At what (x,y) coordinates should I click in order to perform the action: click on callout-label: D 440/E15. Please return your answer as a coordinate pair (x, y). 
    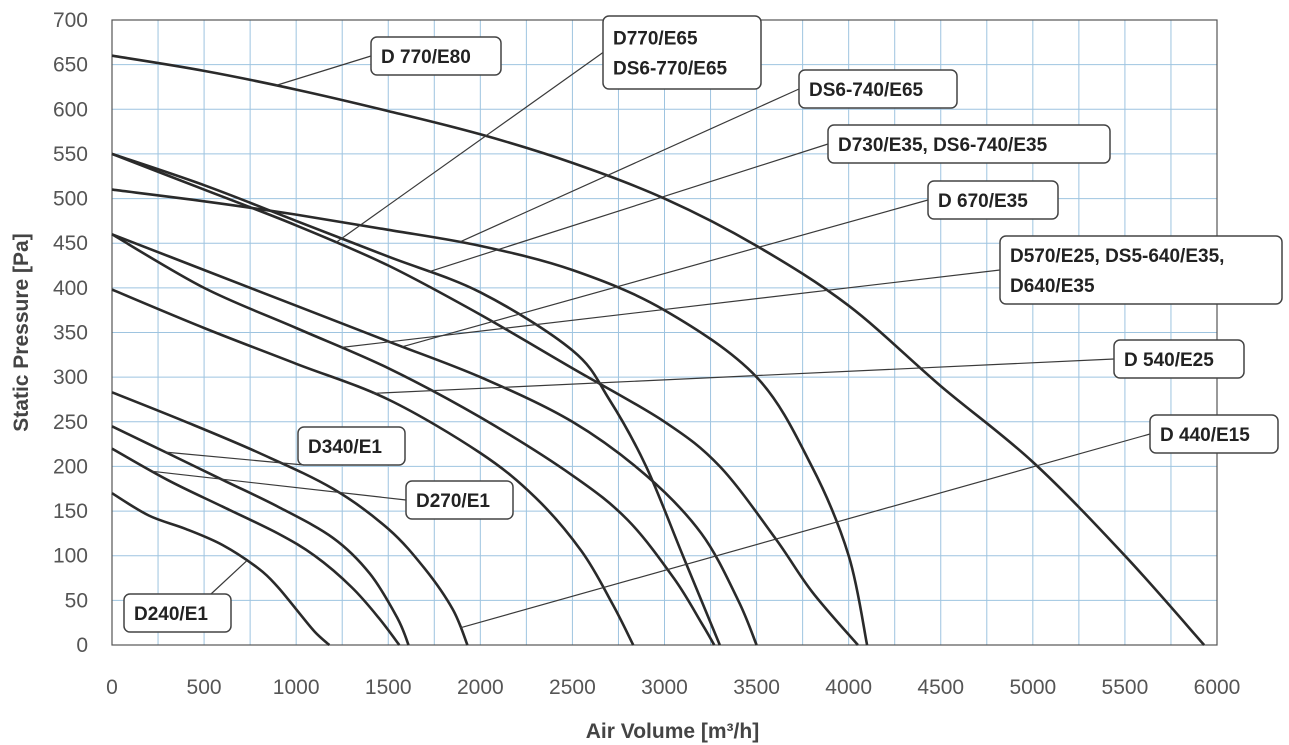
    Looking at the image, I should click on (1205, 435).